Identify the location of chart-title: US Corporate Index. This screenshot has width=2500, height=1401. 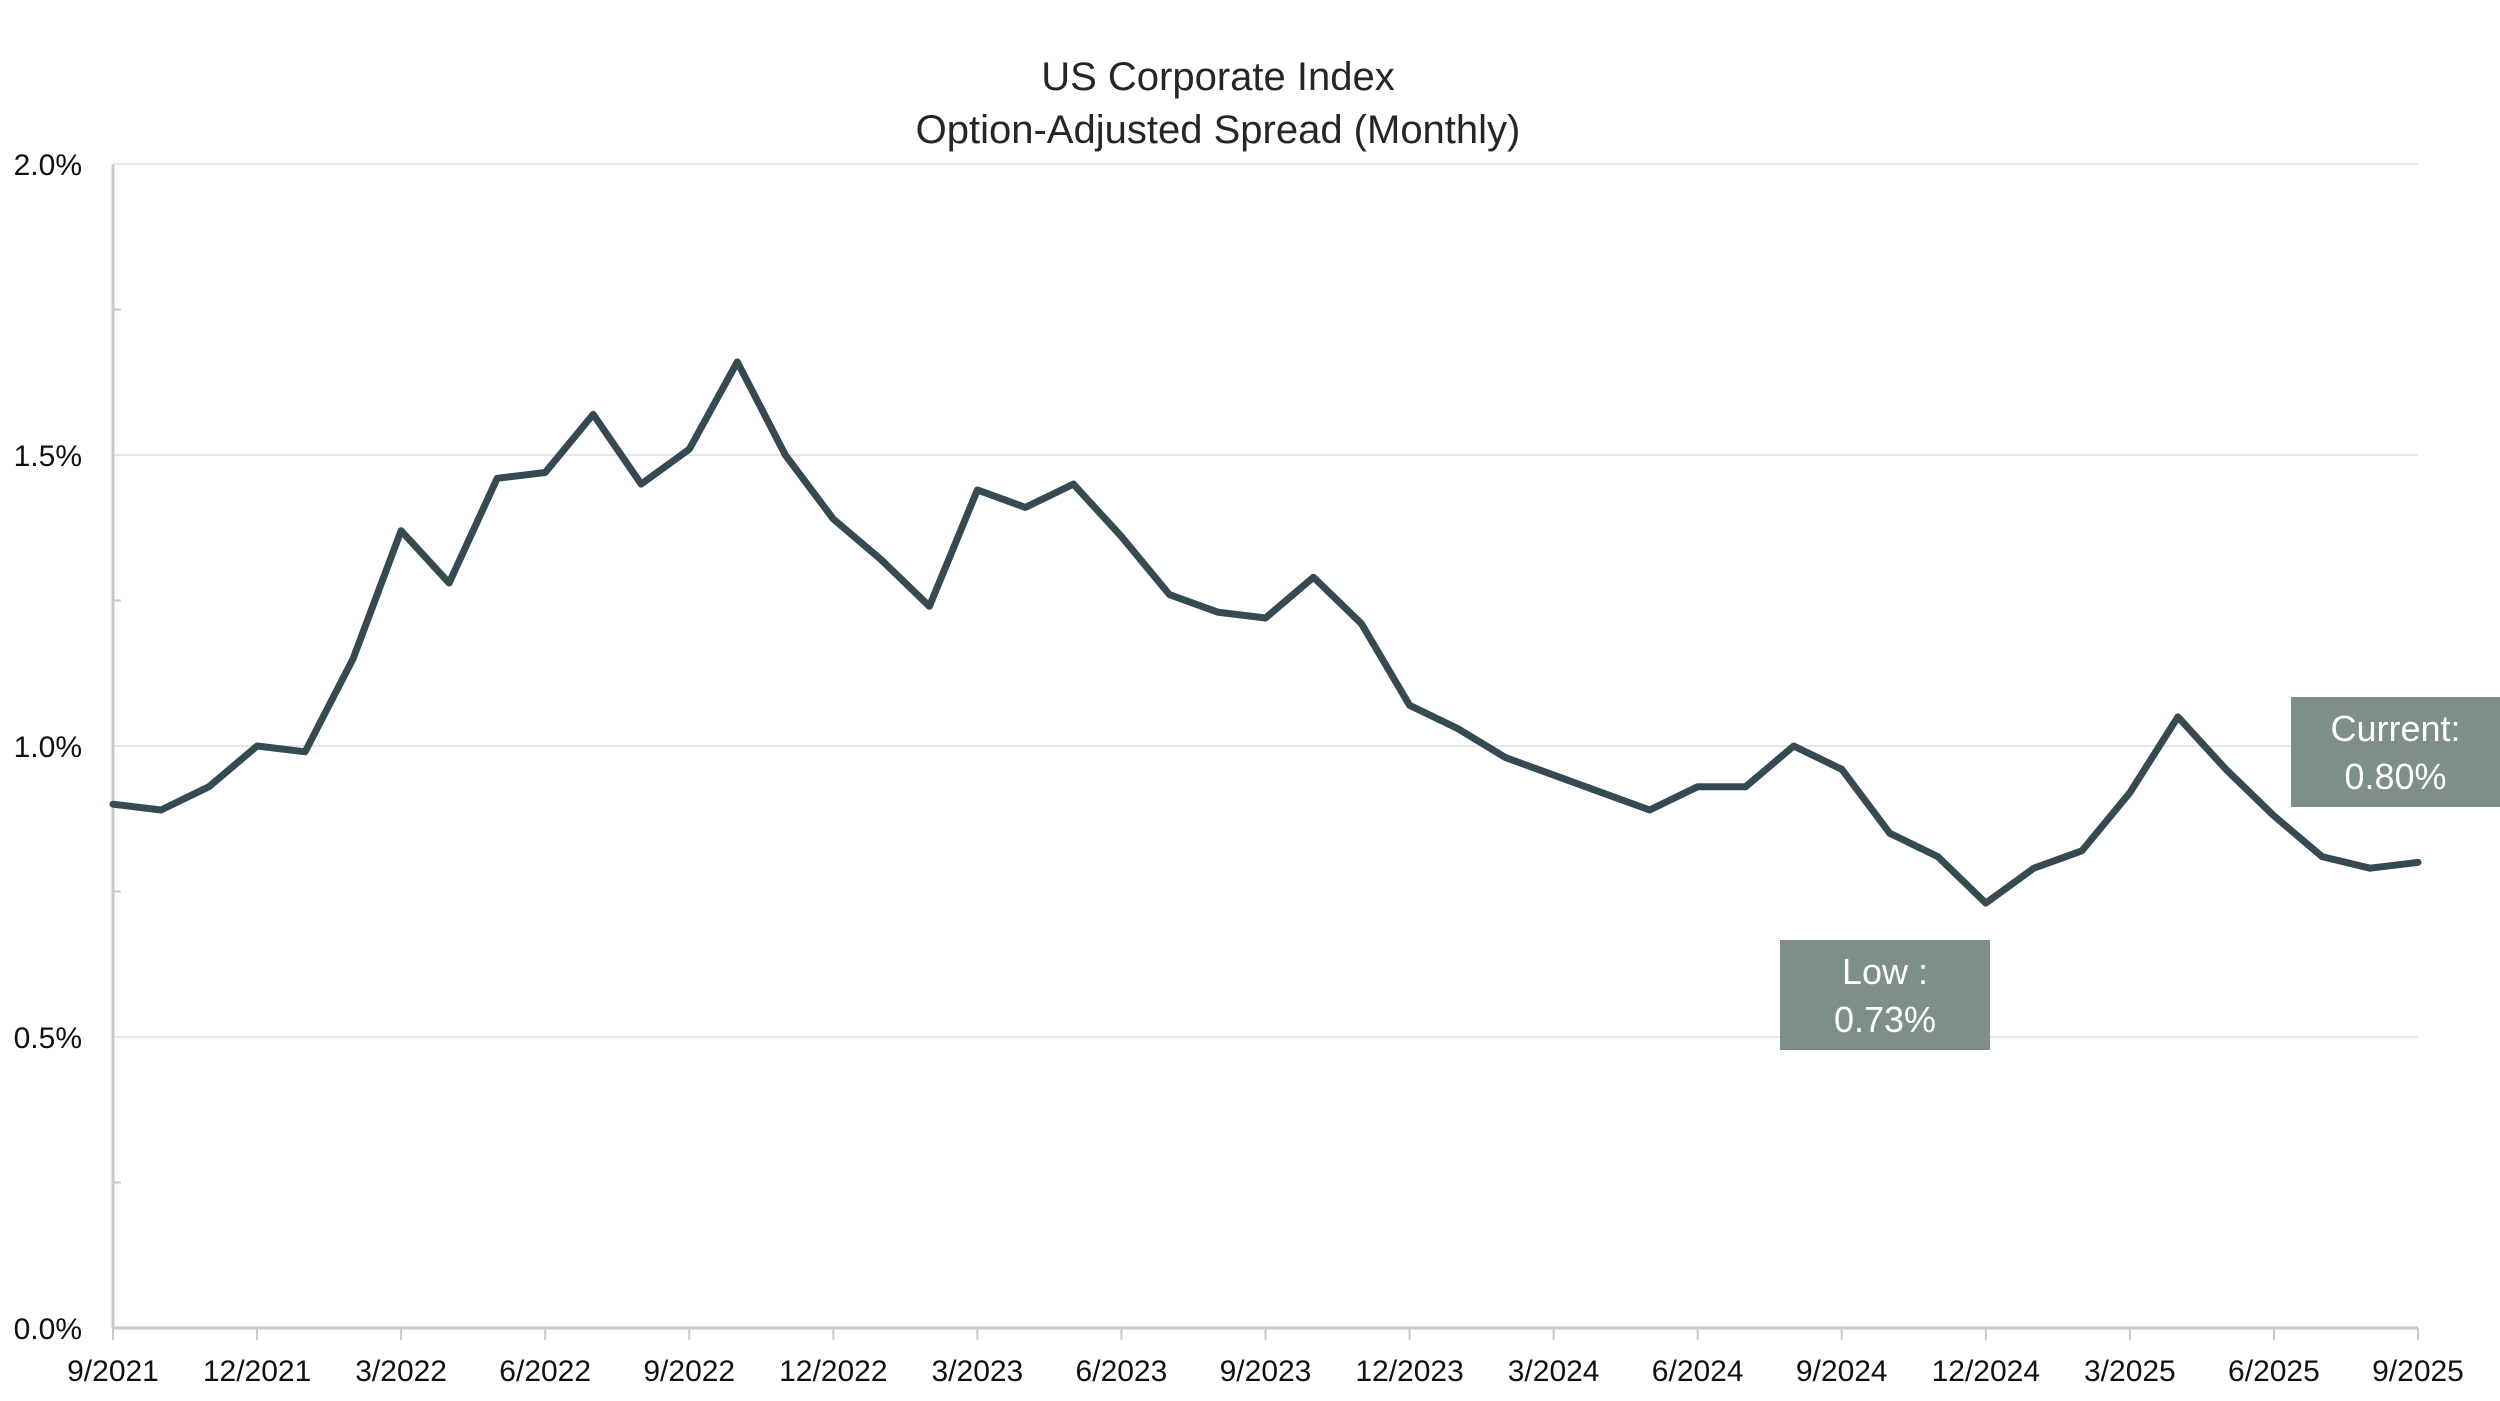
(1218, 77).